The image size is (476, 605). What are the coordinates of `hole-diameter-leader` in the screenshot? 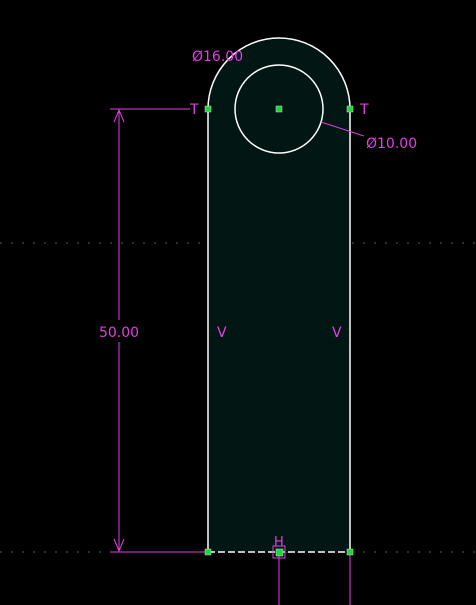 It's located at (342, 129).